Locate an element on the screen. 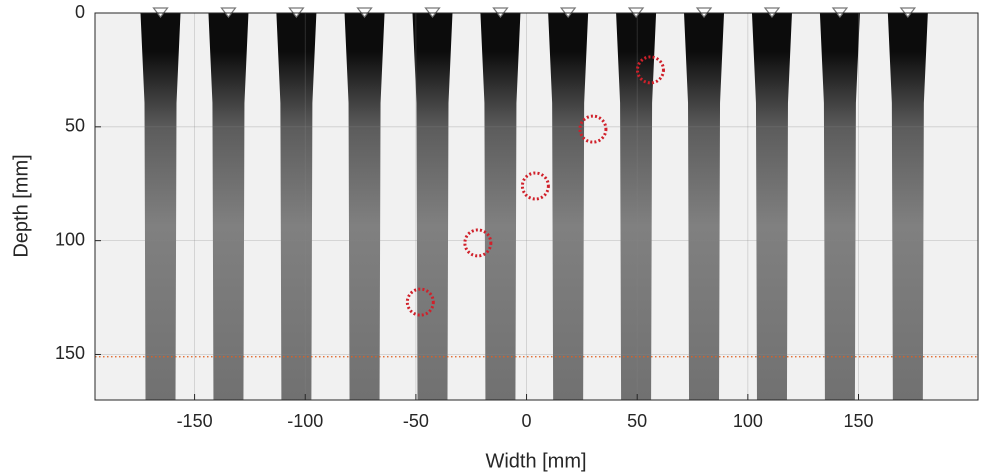 Image resolution: width=981 pixels, height=476 pixels. x-tick-label: 150 is located at coordinates (858, 421).